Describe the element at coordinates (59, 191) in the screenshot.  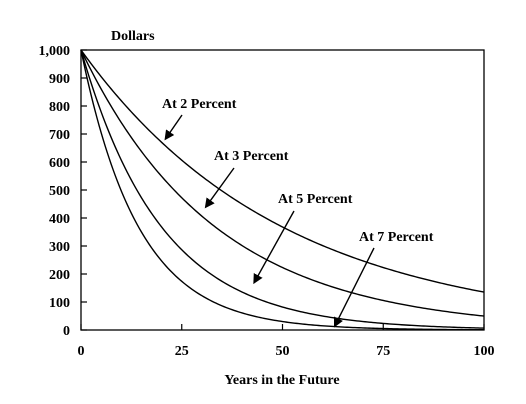
I see `y-tick-label: 500` at that location.